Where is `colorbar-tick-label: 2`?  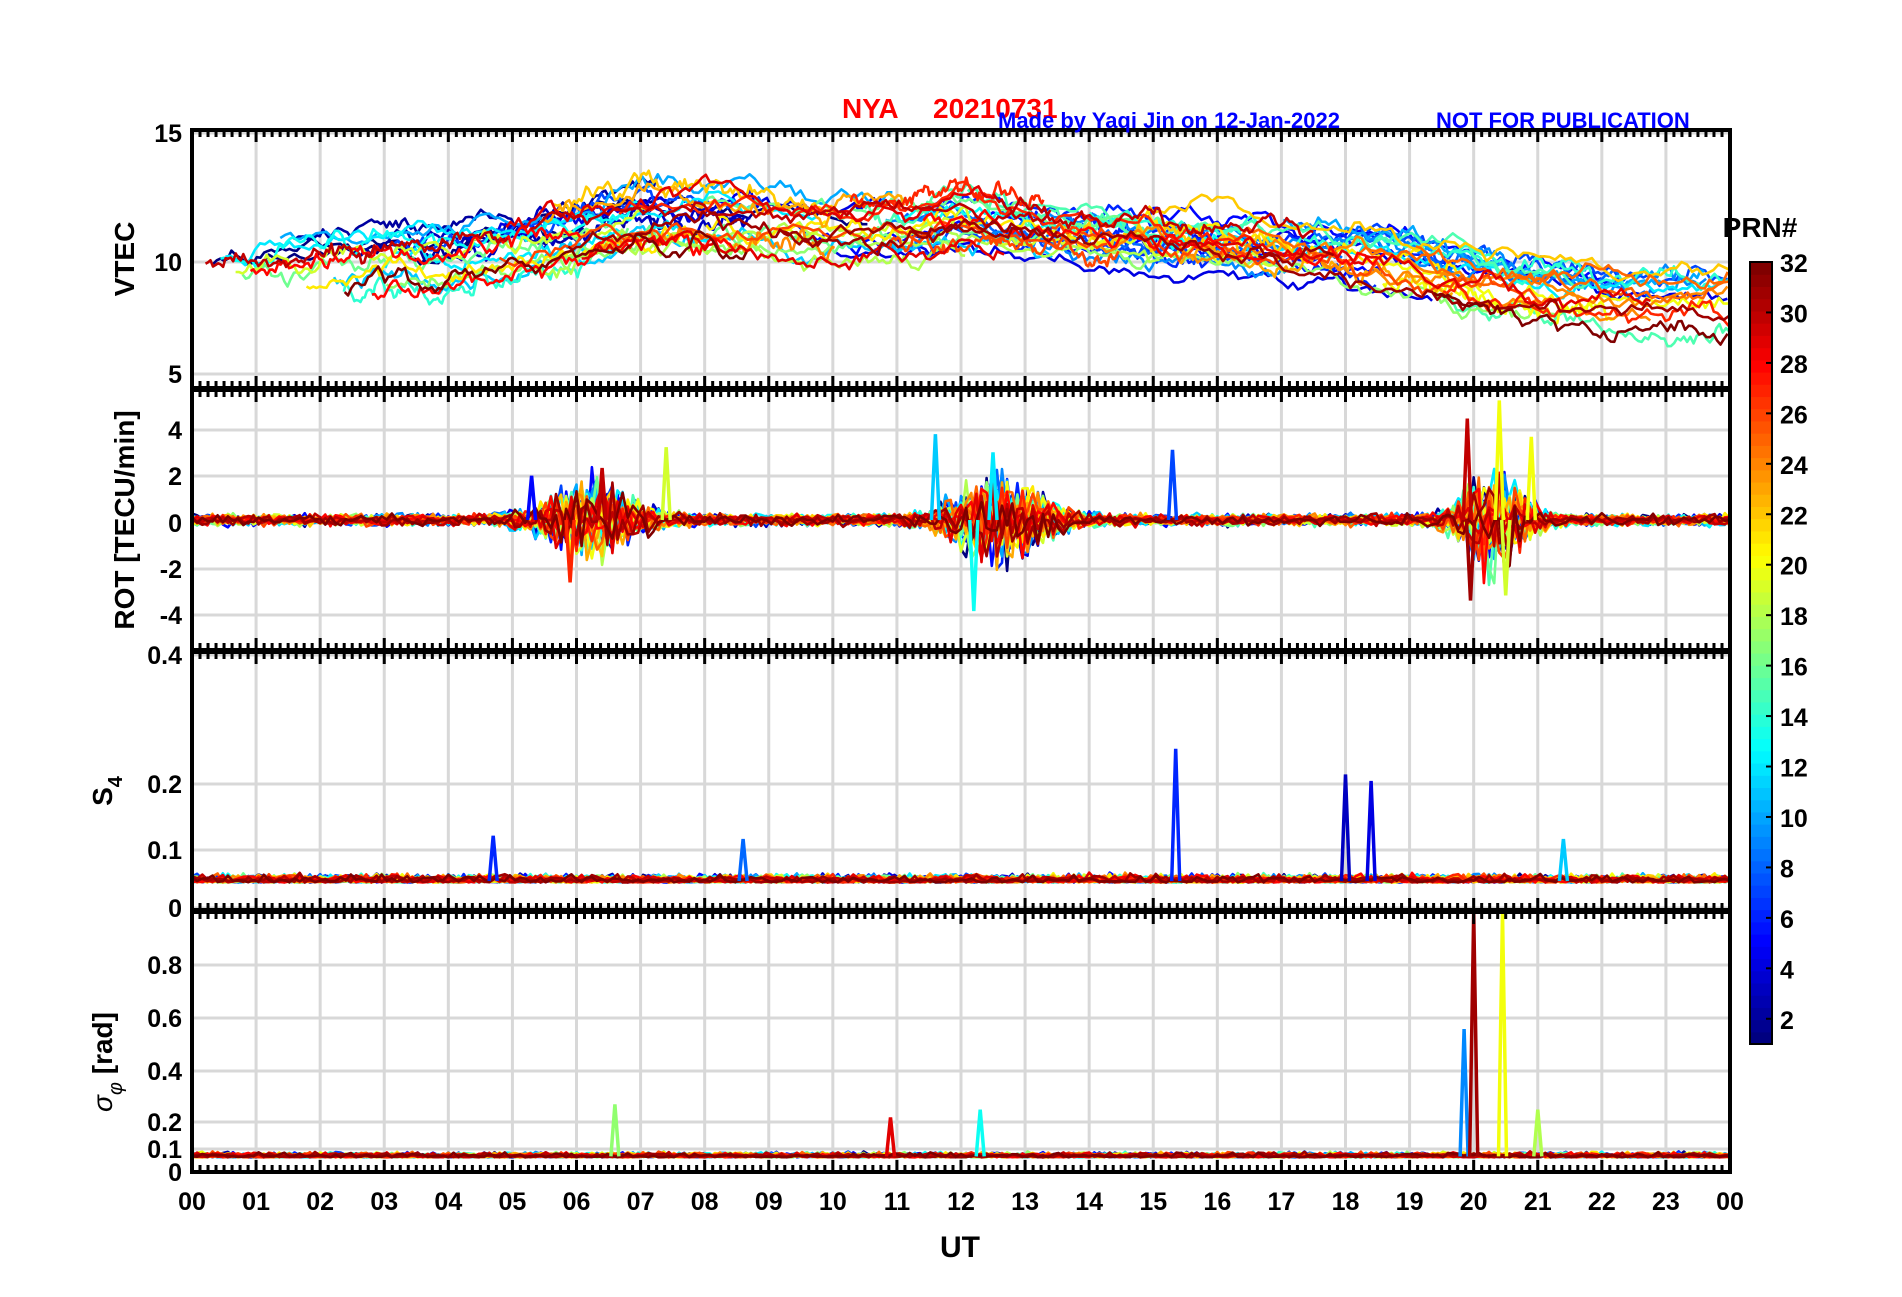 colorbar-tick-label: 2 is located at coordinates (1787, 1021).